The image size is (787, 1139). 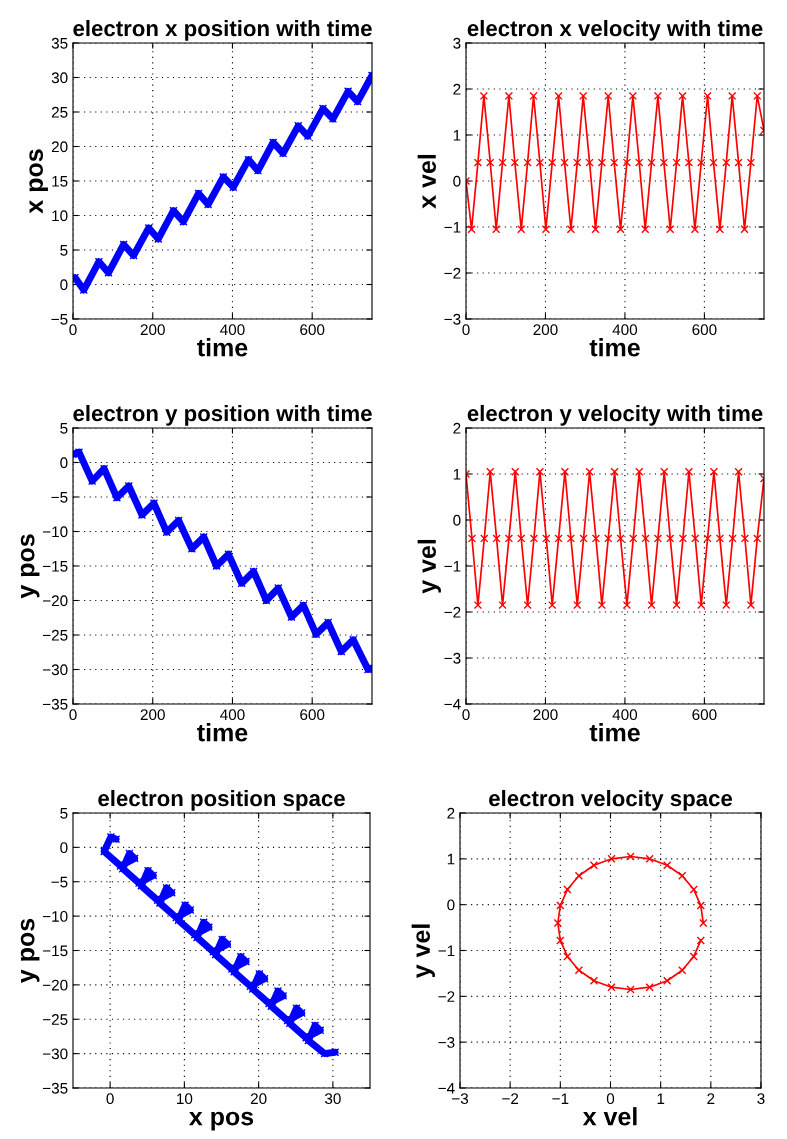 I want to click on x-axis-title: x pos, so click(x=221, y=1121).